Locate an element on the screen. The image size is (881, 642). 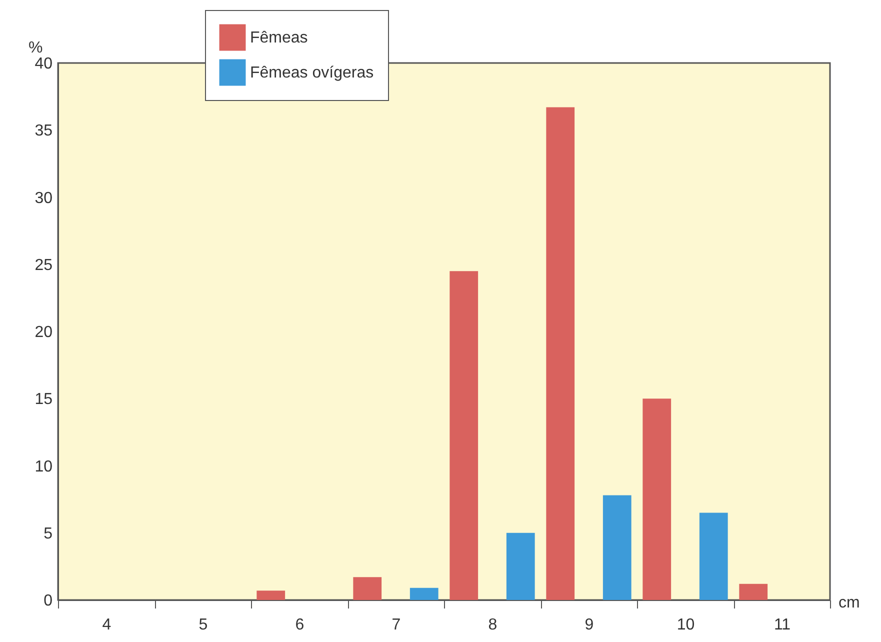
legend-label: Fêmeas is located at coordinates (279, 38).